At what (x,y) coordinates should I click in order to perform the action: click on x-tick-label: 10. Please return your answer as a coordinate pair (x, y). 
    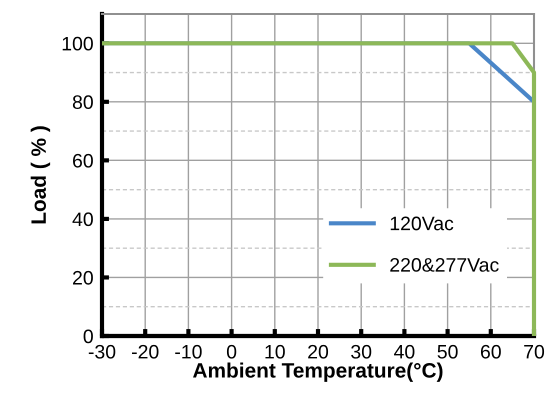
    Looking at the image, I should click on (275, 351).